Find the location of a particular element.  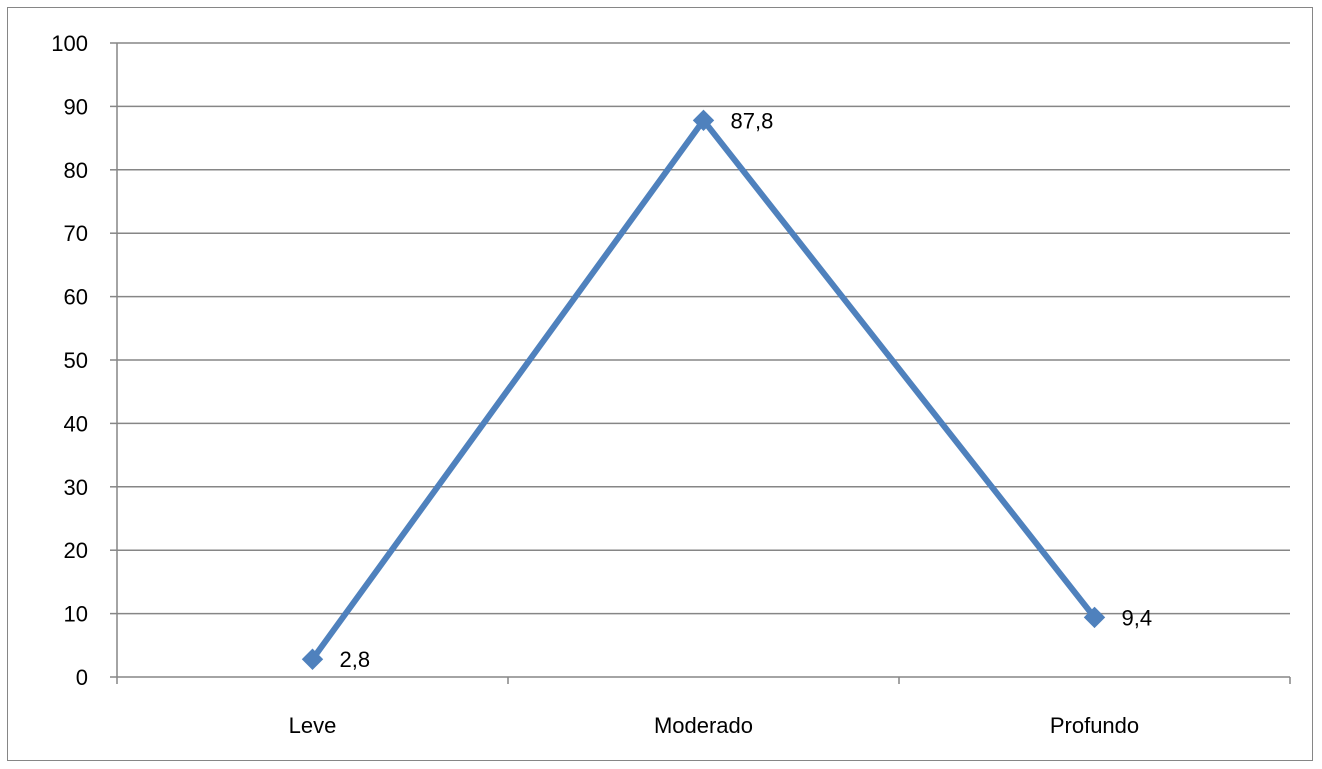

y-tick-label: 80 is located at coordinates (76, 170).